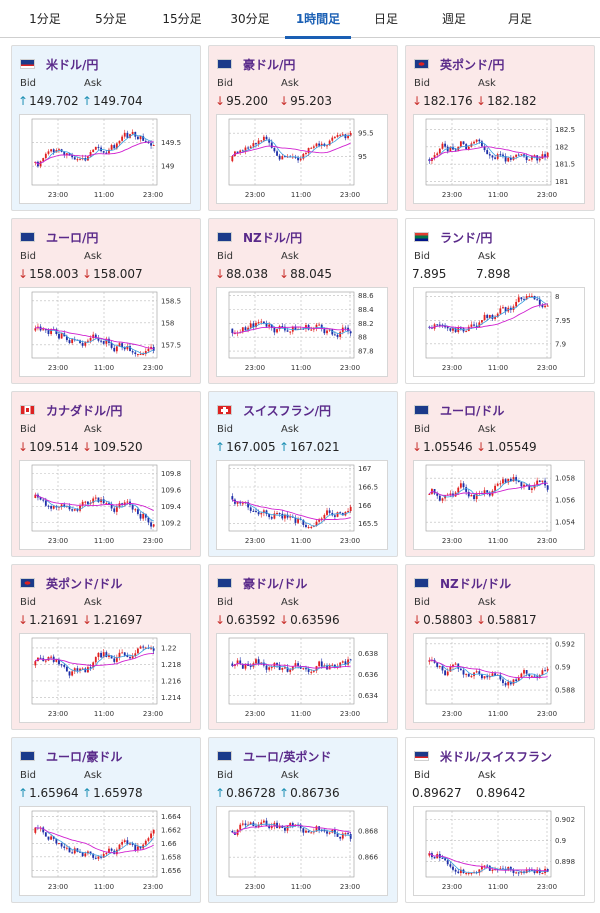 This screenshot has height=913, width=600. I want to click on currency-pair-link: ランド/円, so click(466, 237).